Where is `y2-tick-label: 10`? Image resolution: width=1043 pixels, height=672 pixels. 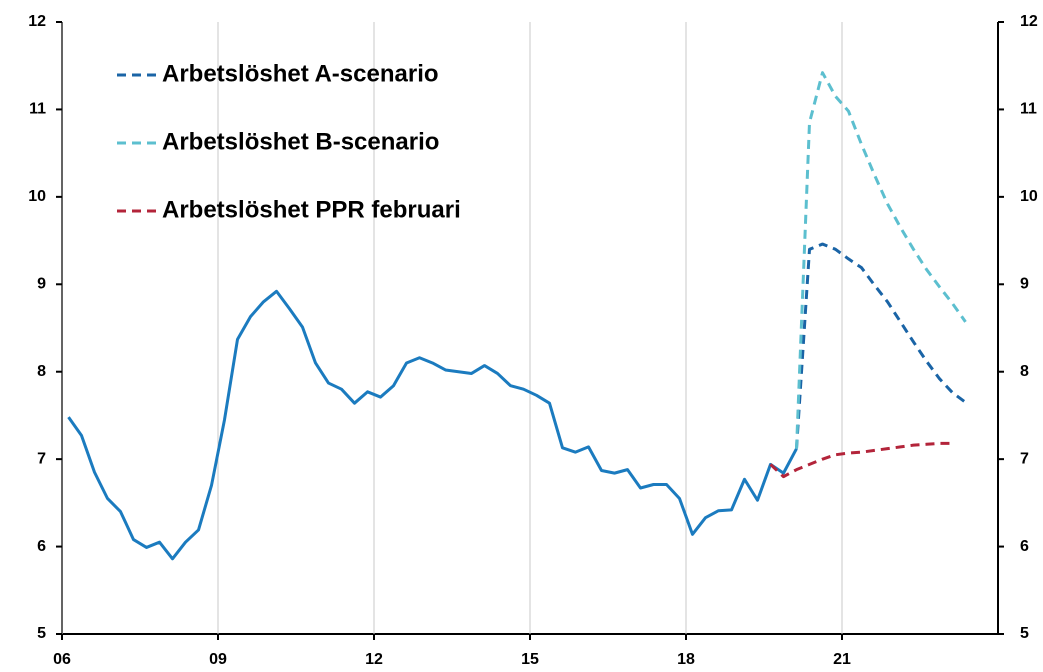 y2-tick-label: 10 is located at coordinates (1029, 196).